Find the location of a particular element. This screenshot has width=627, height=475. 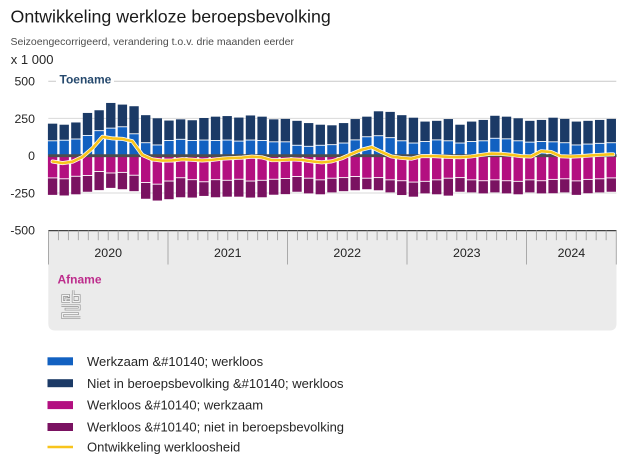

svg-text: 250 is located at coordinates (24, 119).